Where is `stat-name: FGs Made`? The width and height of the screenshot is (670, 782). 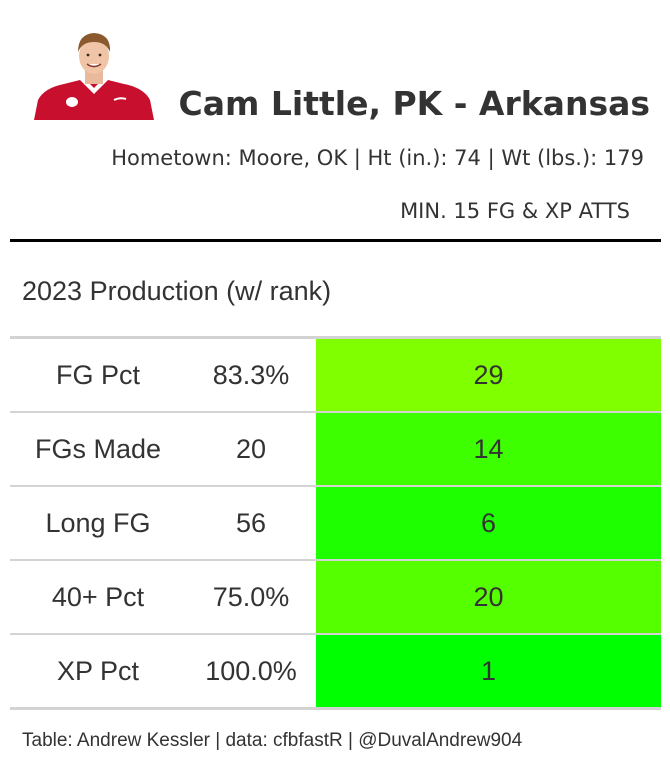
stat-name: FGs Made is located at coordinates (98, 449).